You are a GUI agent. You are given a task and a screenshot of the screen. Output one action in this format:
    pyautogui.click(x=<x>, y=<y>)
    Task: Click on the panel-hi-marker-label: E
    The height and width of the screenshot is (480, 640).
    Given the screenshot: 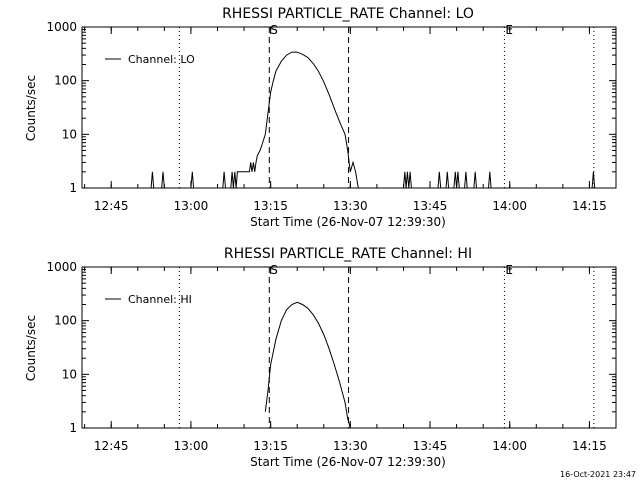 What is the action you would take?
    pyautogui.click(x=509, y=270)
    